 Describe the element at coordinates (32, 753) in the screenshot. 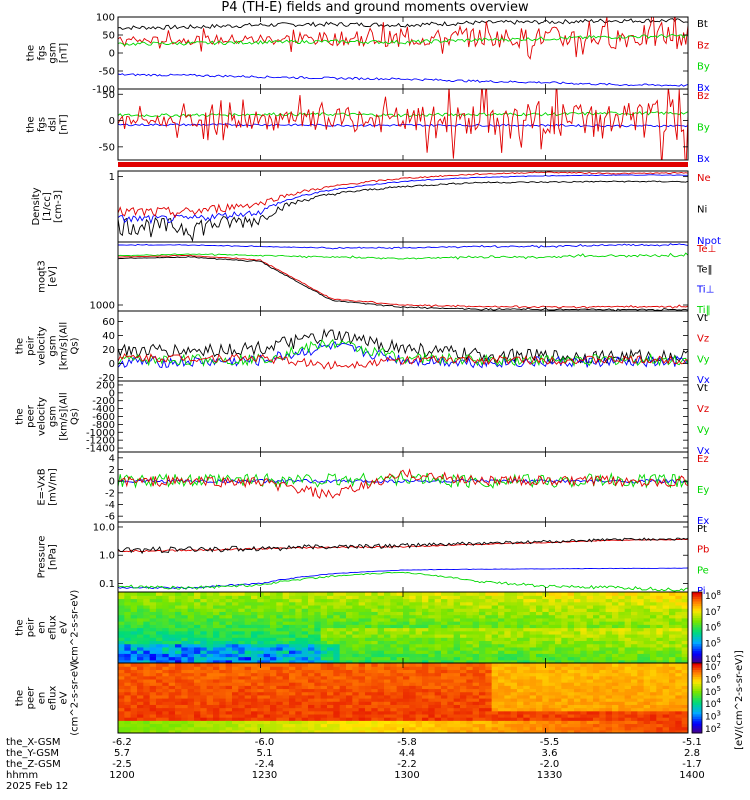

I see `axis-row-label: the_Y-GSM` at that location.